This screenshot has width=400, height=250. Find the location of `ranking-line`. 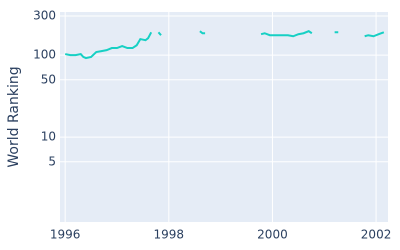

ranking-line is located at coordinates (224, 45).